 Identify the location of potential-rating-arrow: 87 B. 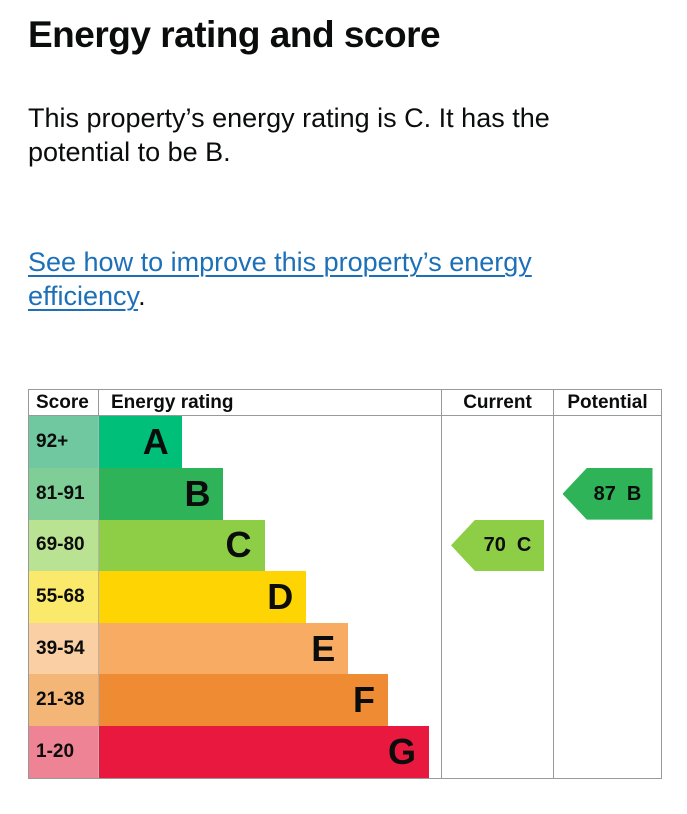
(607, 494).